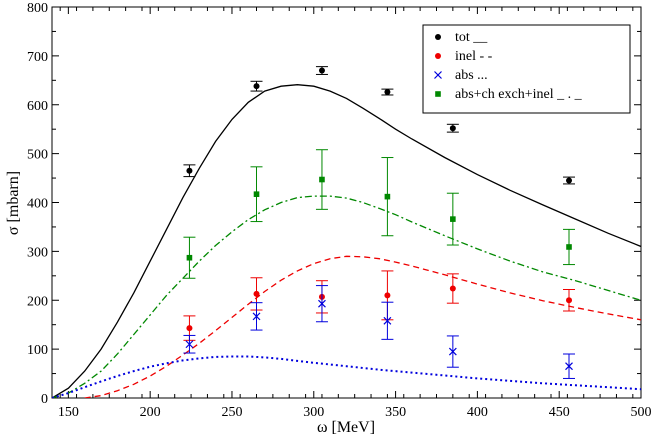 The height and width of the screenshot is (436, 654). What do you see at coordinates (37, 252) in the screenshot?
I see `y-tick-label: 300` at bounding box center [37, 252].